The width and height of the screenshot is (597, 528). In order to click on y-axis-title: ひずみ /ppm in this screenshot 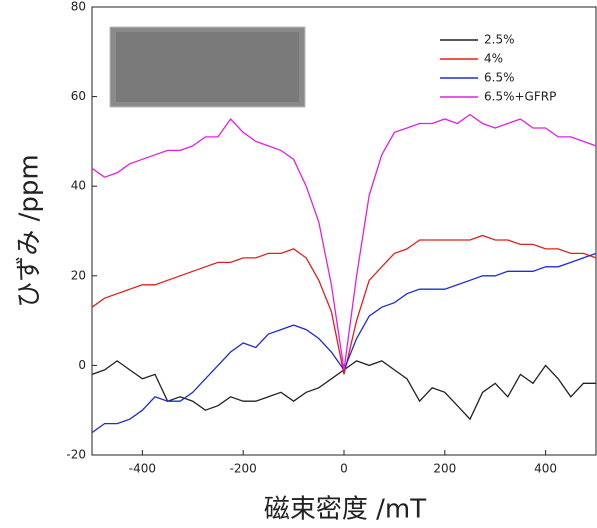, I will do `click(30, 230)`.